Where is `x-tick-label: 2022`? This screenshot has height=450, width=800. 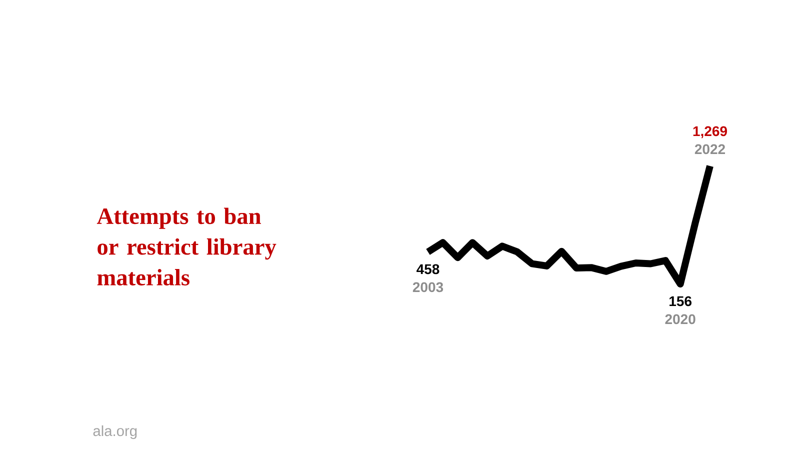
x-tick-label: 2022 is located at coordinates (709, 149).